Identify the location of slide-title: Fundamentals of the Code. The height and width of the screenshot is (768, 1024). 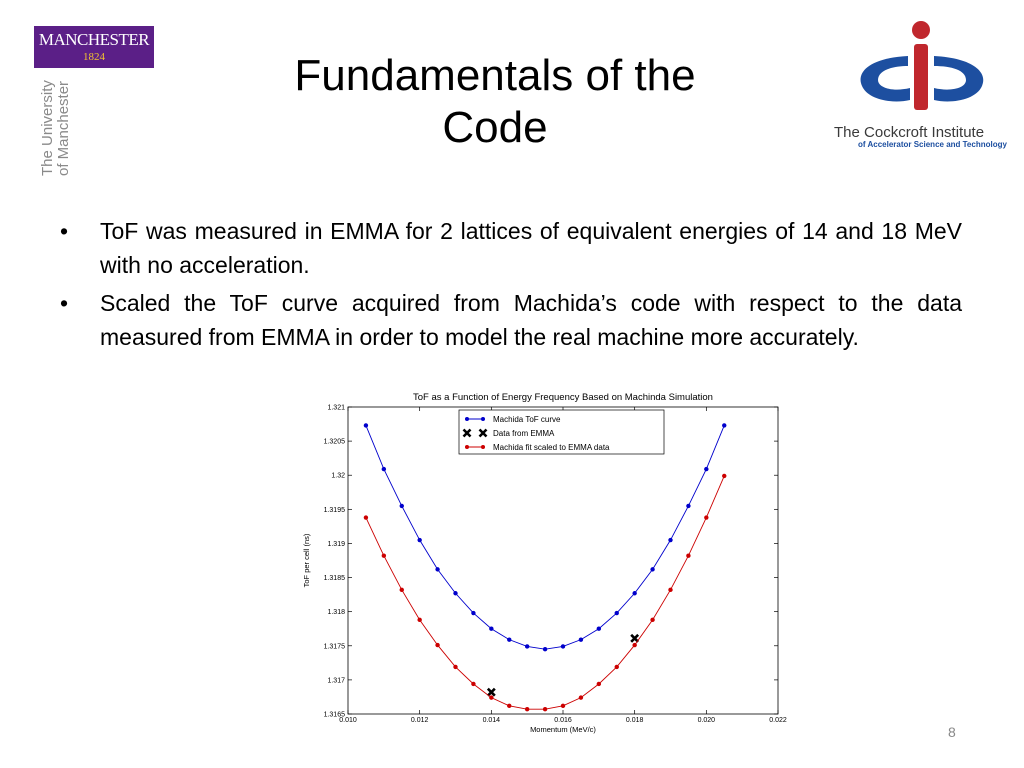
(495, 102).